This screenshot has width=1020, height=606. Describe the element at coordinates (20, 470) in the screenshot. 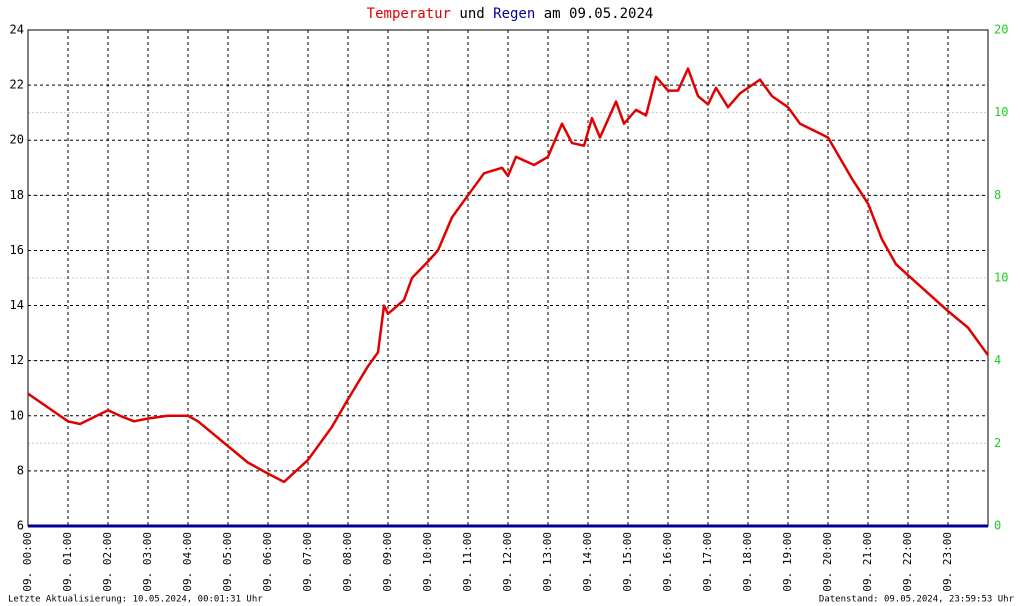

I see `y-tick-label: 8` at that location.